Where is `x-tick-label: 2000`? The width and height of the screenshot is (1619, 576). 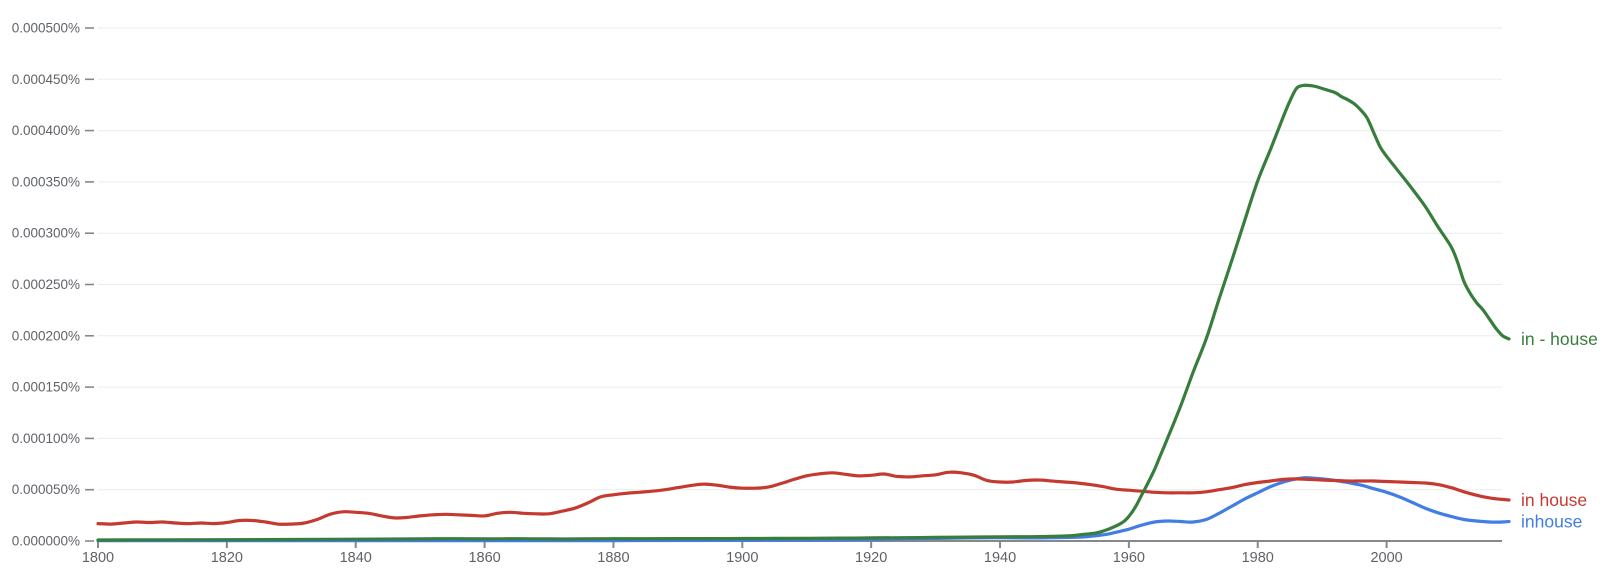 x-tick-label: 2000 is located at coordinates (1386, 558).